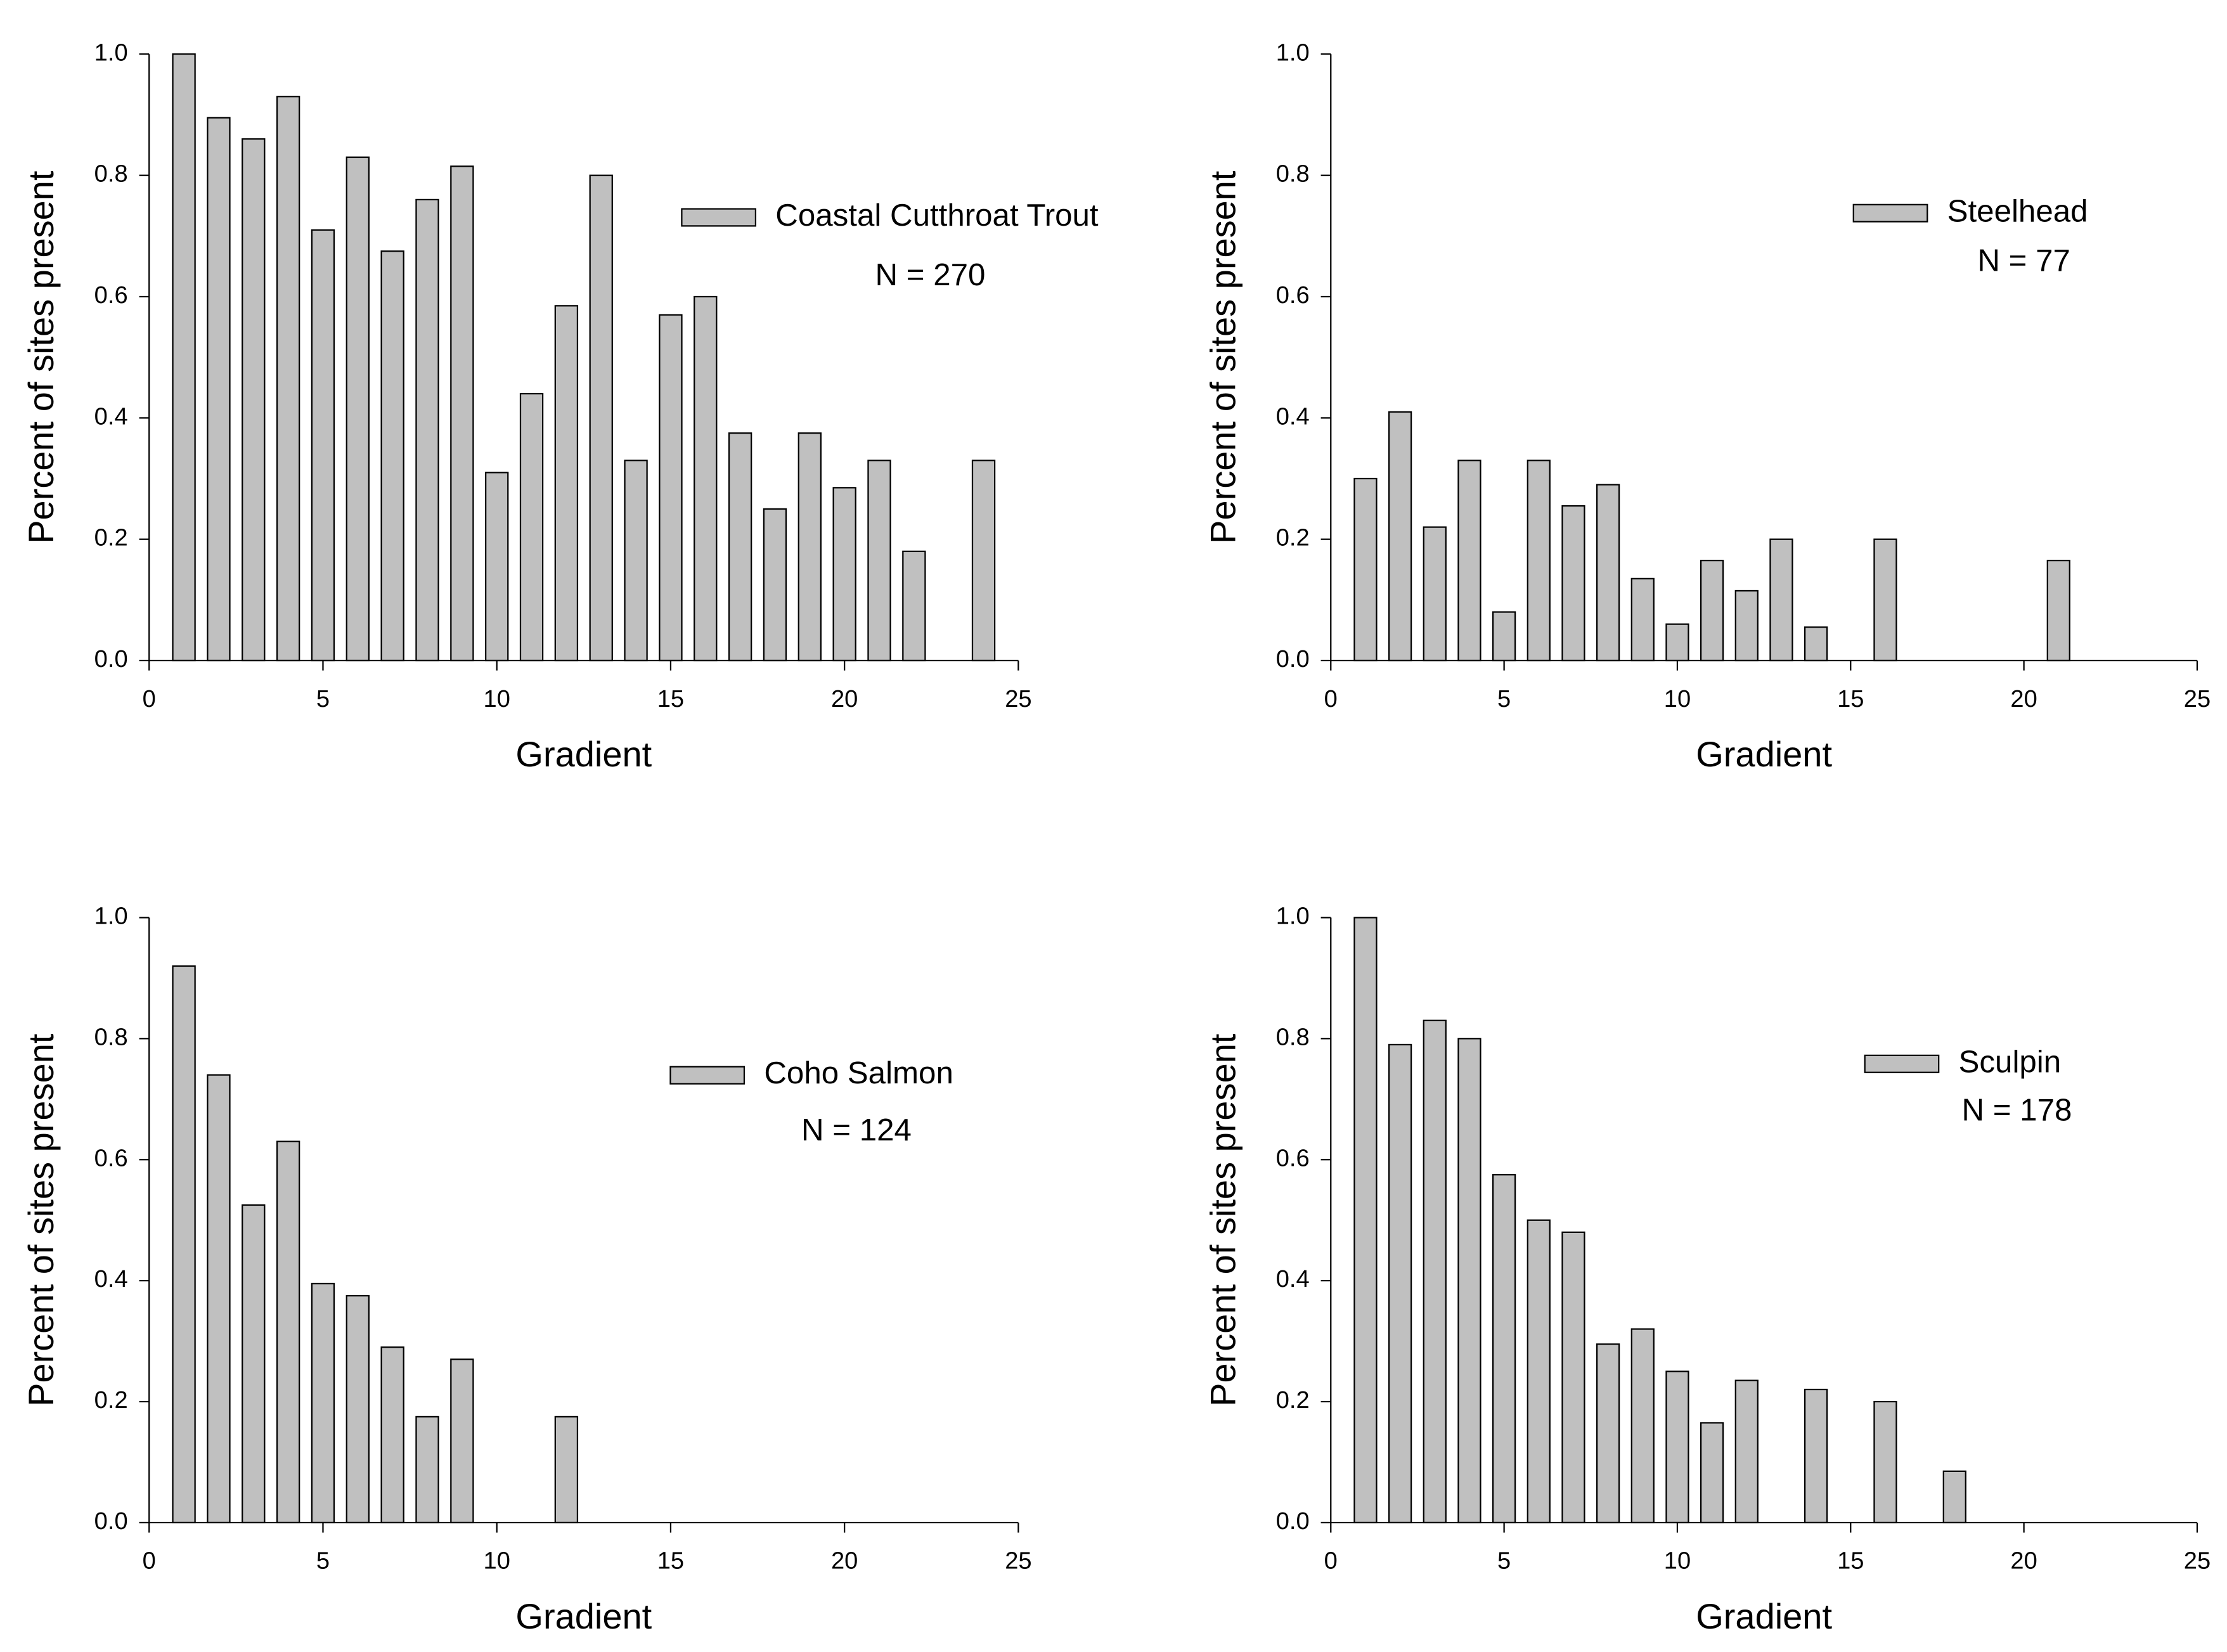  I want to click on legend-label: Coastal Cutthroat Trout, so click(937, 215).